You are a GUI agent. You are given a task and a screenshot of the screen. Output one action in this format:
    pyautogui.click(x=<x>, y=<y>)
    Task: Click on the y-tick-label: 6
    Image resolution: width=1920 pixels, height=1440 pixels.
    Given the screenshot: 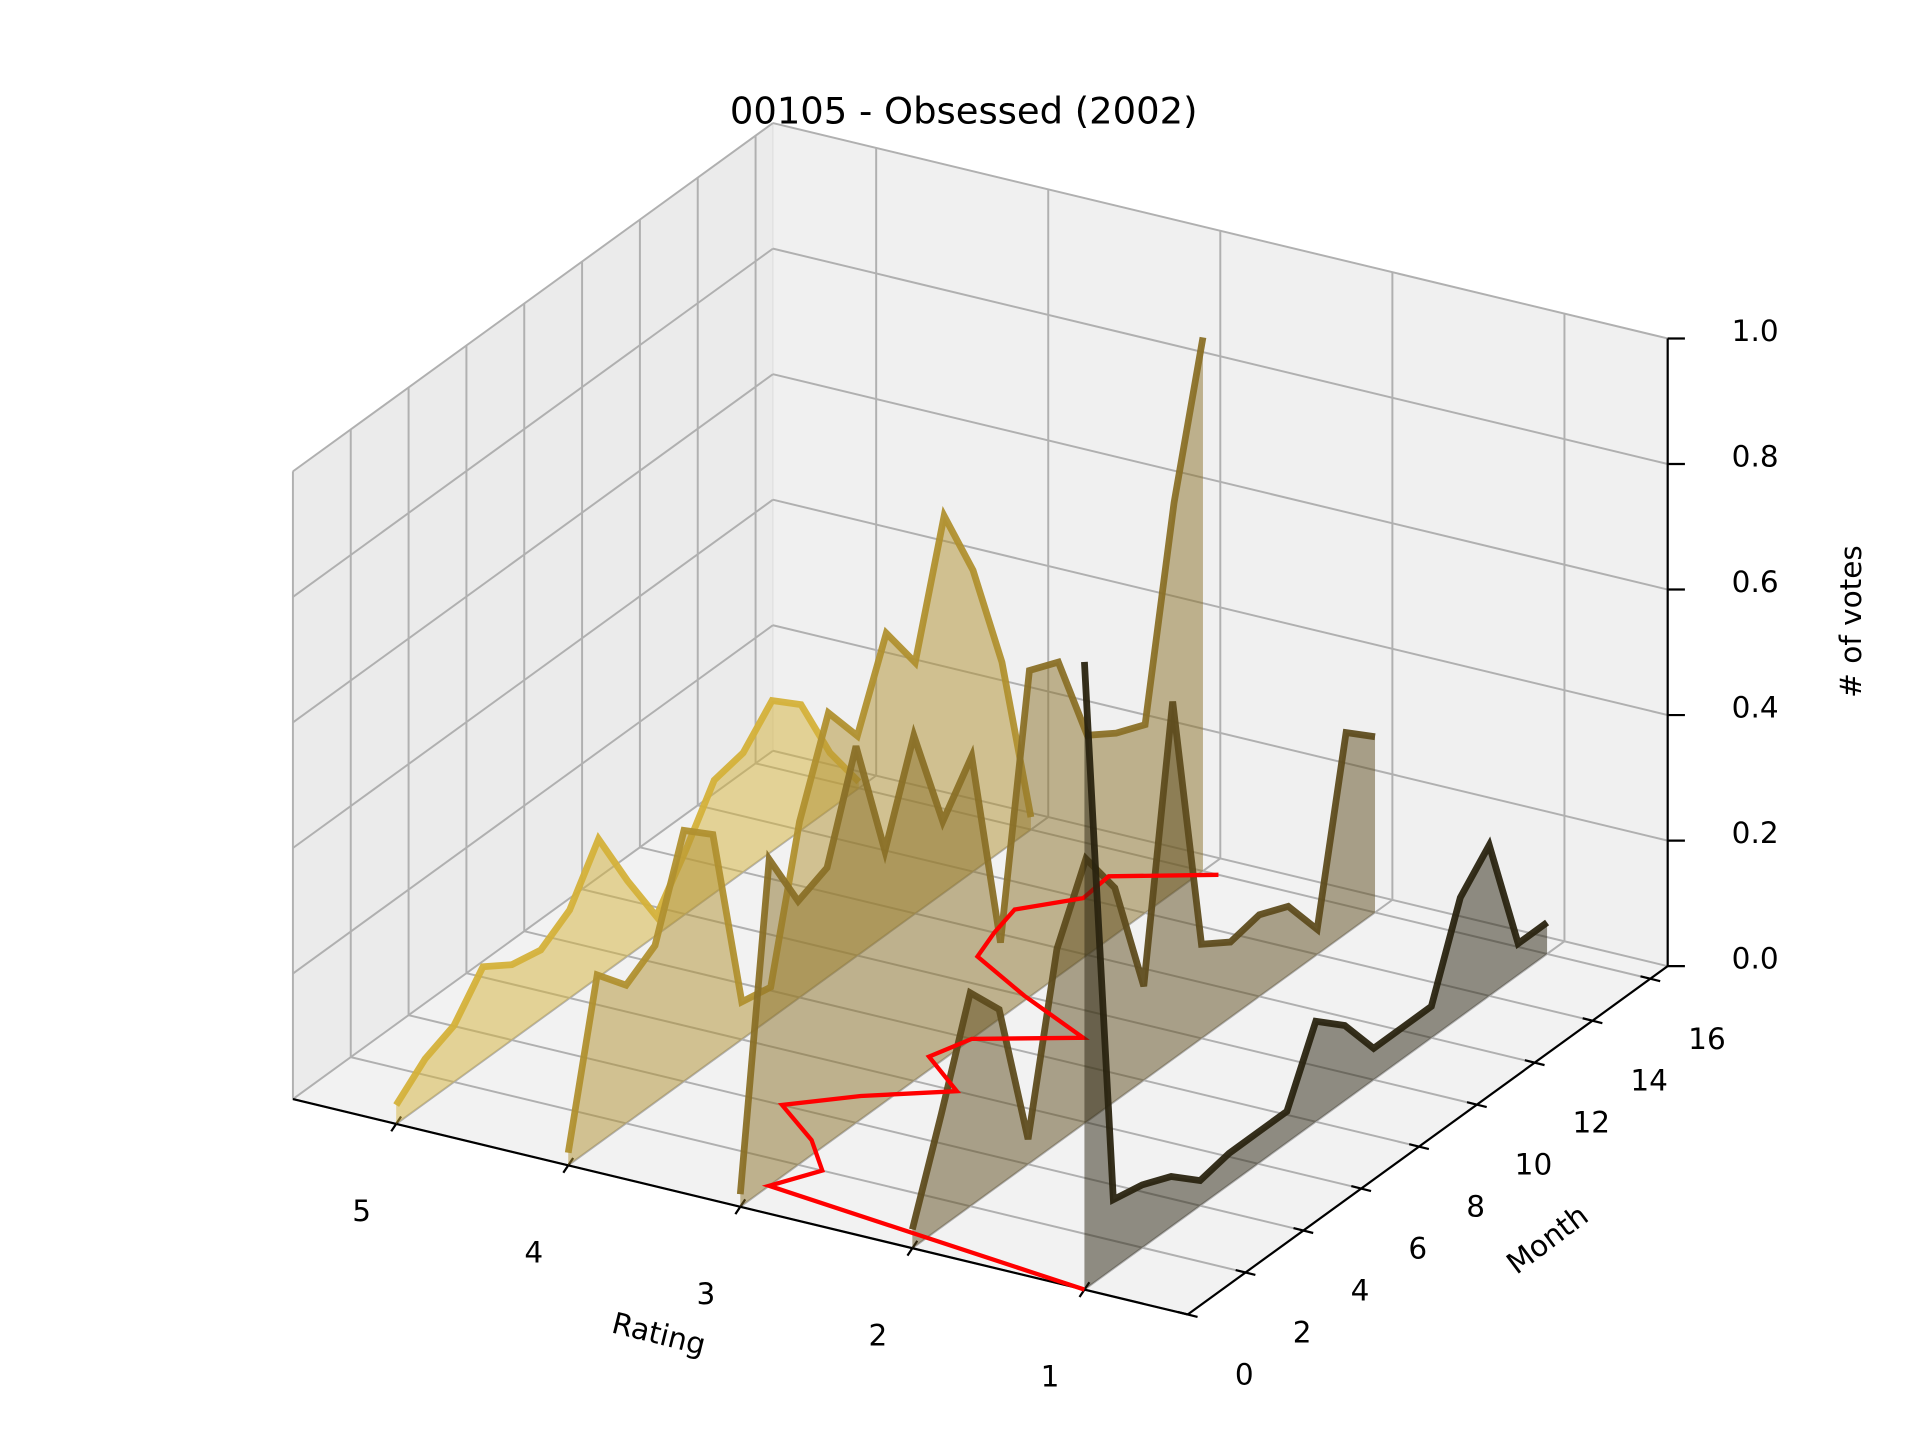 What is the action you would take?
    pyautogui.click(x=1417, y=1249)
    